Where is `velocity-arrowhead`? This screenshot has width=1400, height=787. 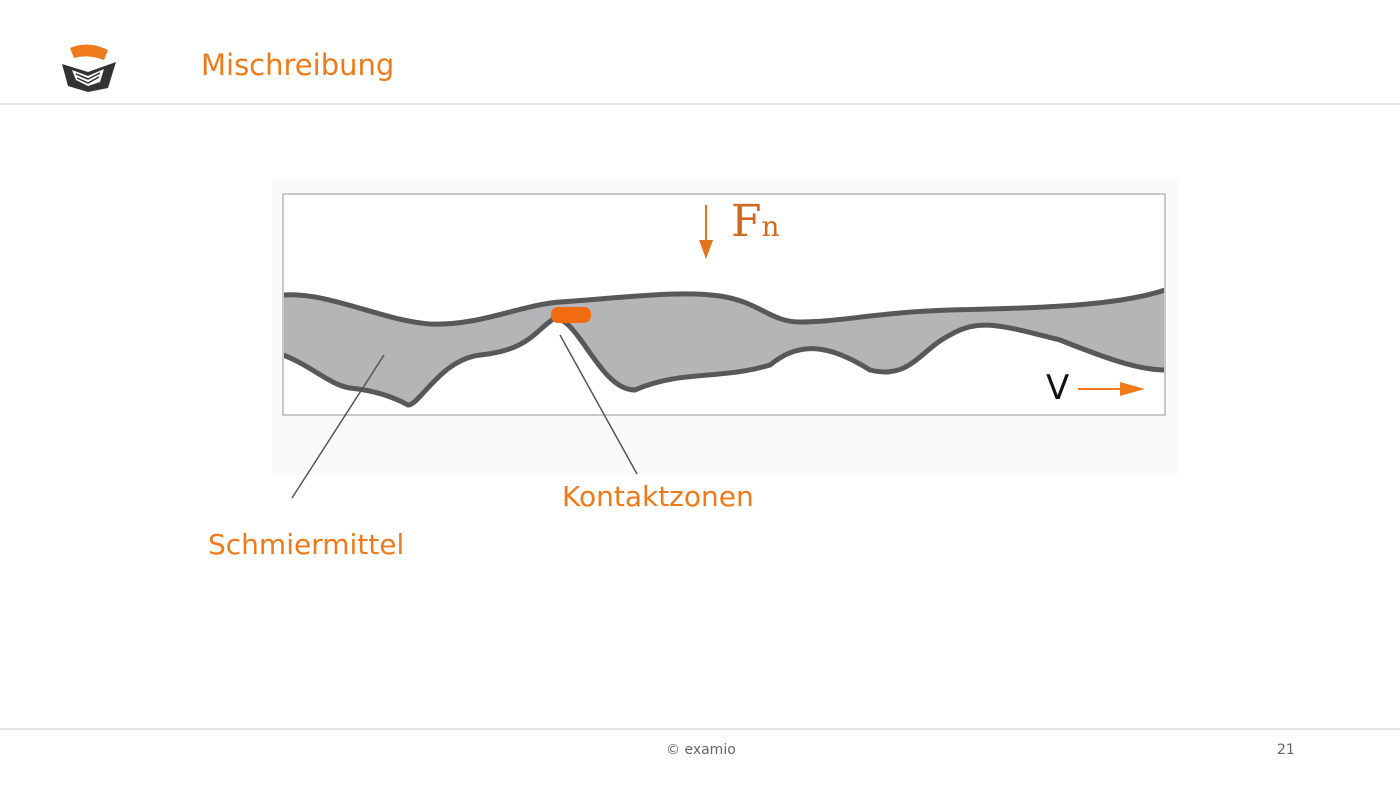
velocity-arrowhead is located at coordinates (1132, 389).